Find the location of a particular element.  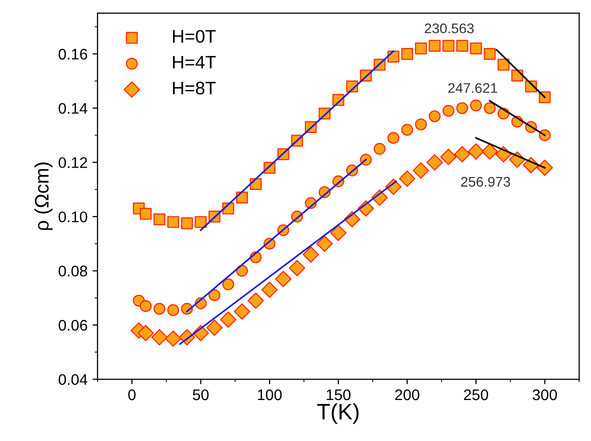

legend-label: H=0T is located at coordinates (194, 36).